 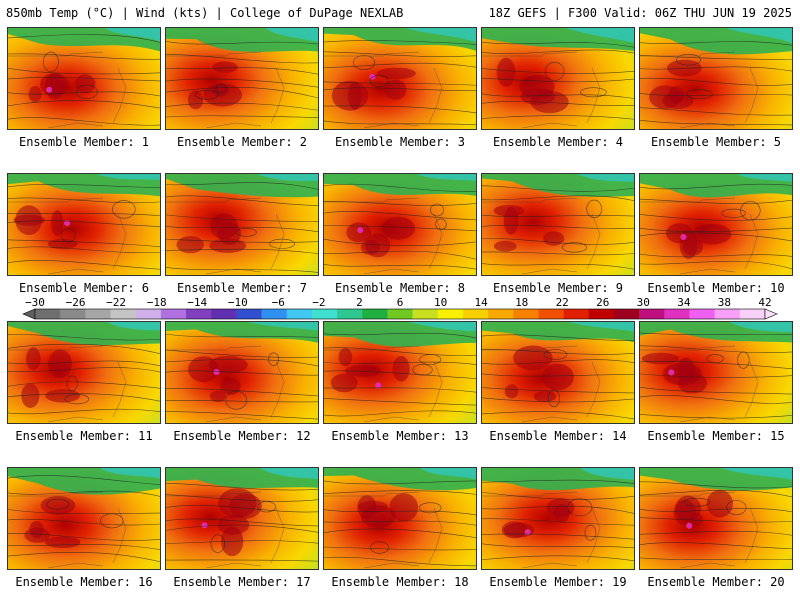 What do you see at coordinates (84, 582) in the screenshot?
I see `ensemble-member-label: Ensemble Member: 16` at bounding box center [84, 582].